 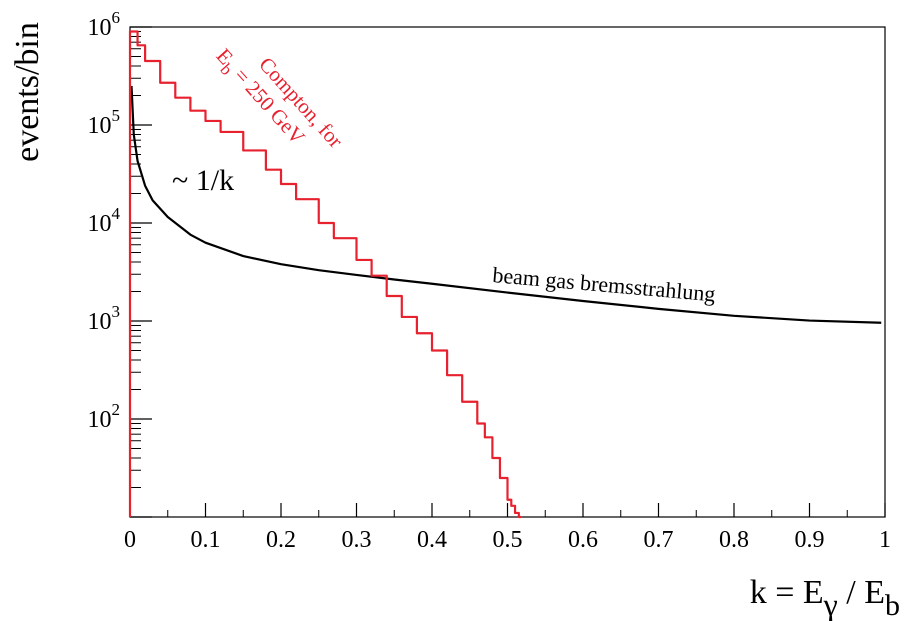 What do you see at coordinates (508, 540) in the screenshot?
I see `x-tick-label: 0.5` at bounding box center [508, 540].